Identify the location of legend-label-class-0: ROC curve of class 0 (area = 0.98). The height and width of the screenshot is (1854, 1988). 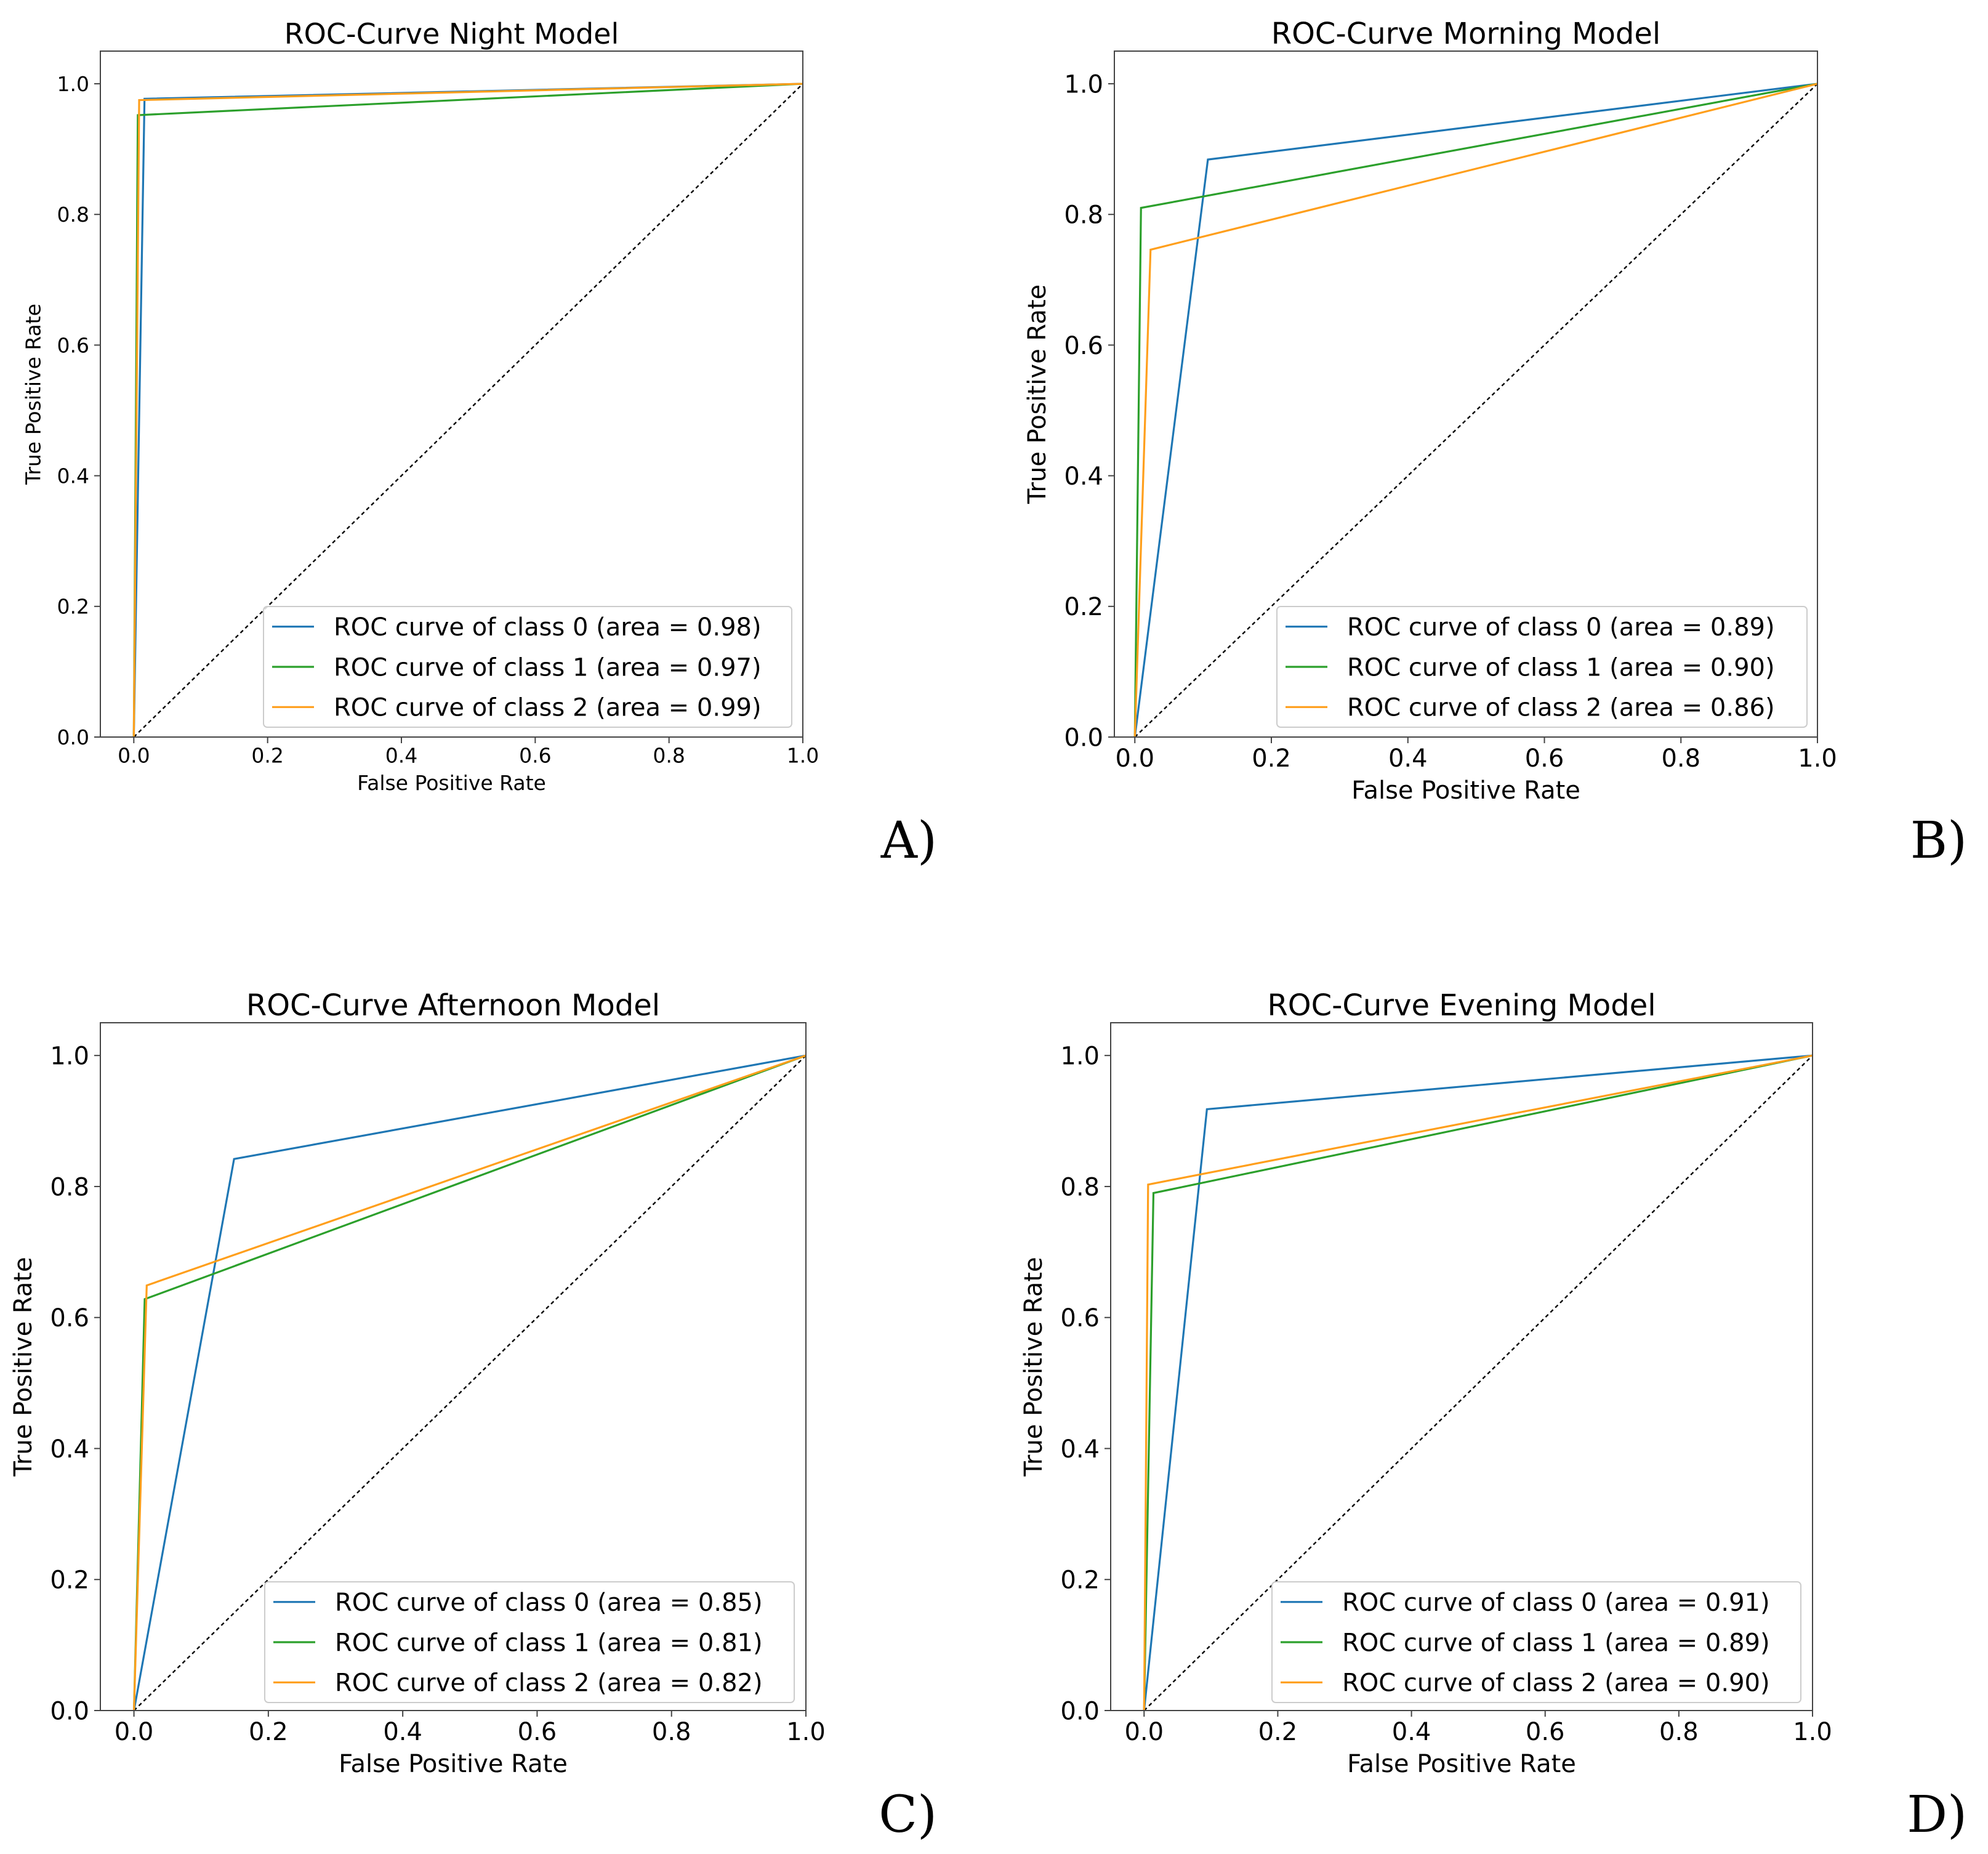
(548, 627).